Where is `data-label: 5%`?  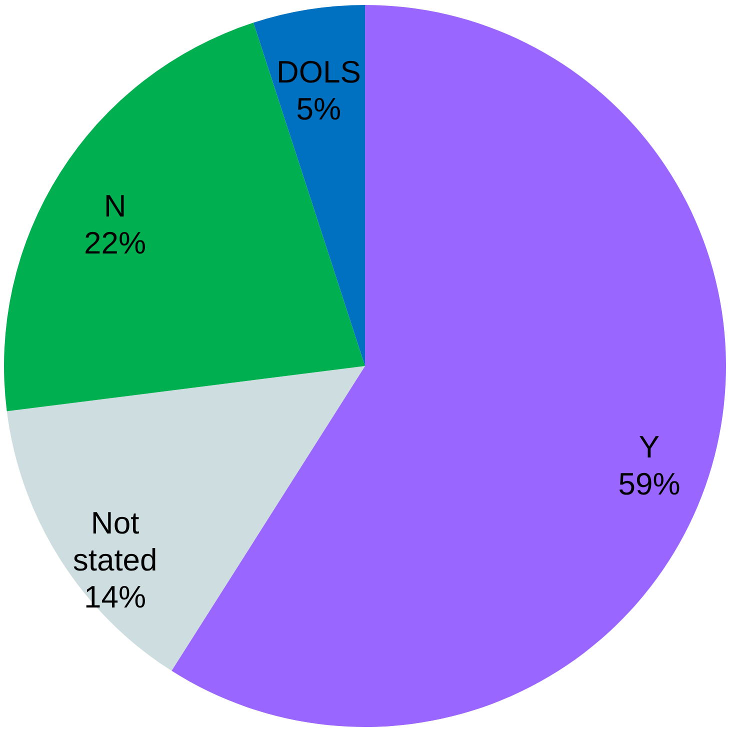 data-label: 5% is located at coordinates (319, 109).